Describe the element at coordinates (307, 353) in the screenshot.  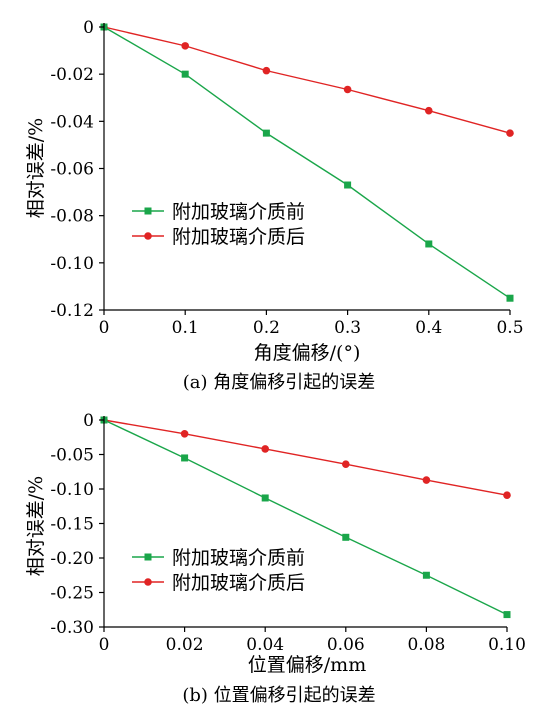
I see `x-axis-label-a: 角度偏移/(°)` at that location.